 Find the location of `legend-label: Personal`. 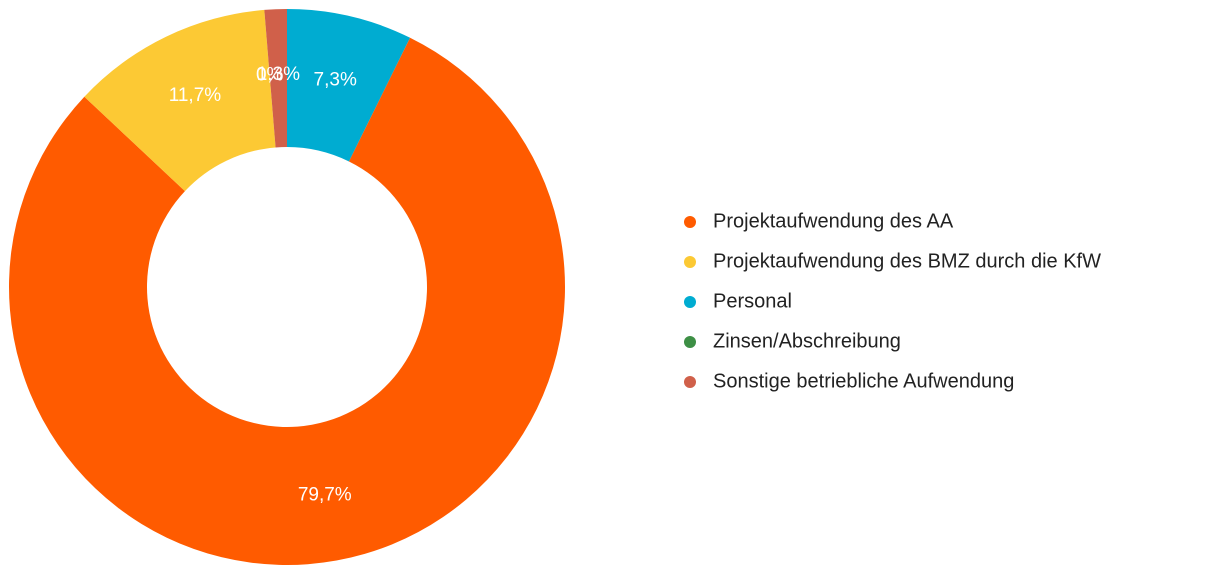

legend-label: Personal is located at coordinates (752, 301).